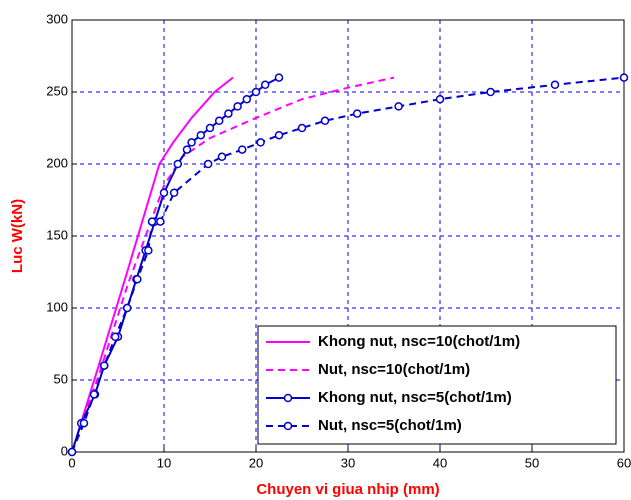 Image resolution: width=631 pixels, height=500 pixels. Describe the element at coordinates (440, 462) in the screenshot. I see `x-tick-label: 40` at that location.